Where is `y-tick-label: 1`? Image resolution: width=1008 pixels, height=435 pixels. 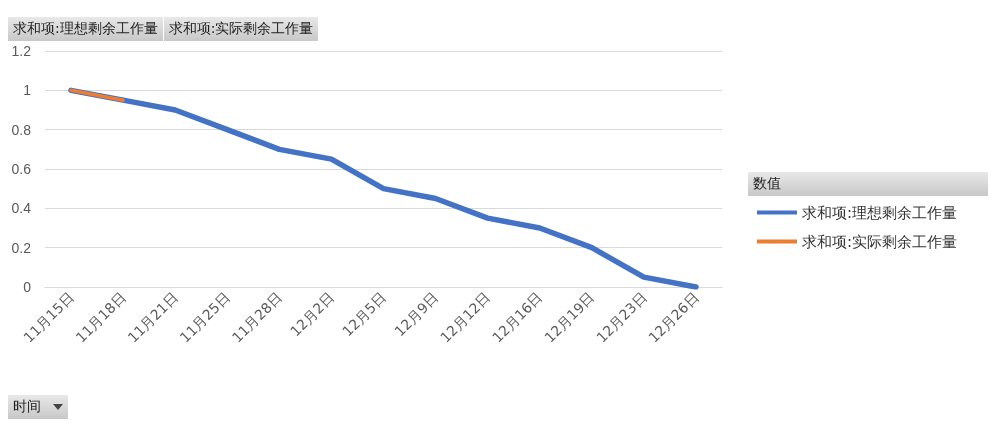 y-tick-label: 1 is located at coordinates (27, 90).